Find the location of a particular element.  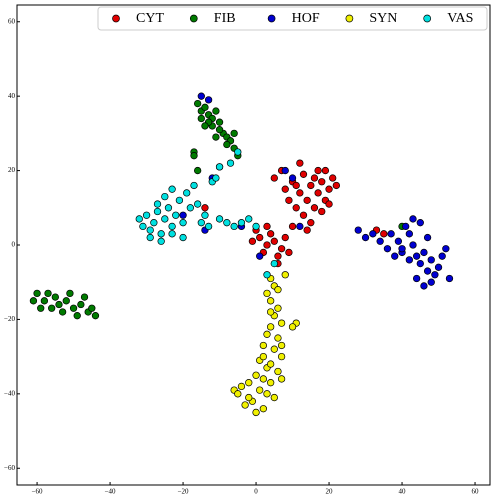

legend-label: FIB is located at coordinates (225, 18).